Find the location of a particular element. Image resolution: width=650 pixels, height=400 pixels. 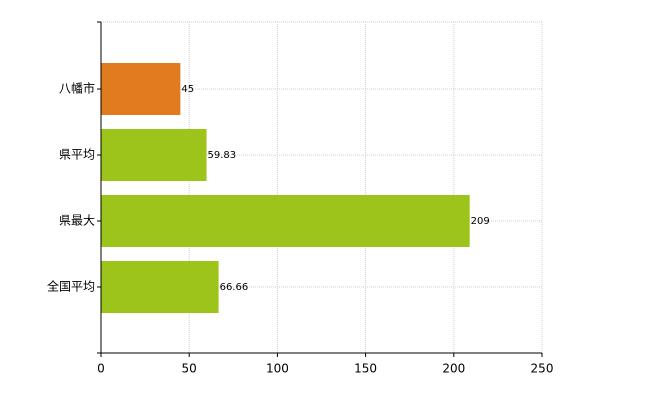

x-tick-label: 50 is located at coordinates (189, 369).